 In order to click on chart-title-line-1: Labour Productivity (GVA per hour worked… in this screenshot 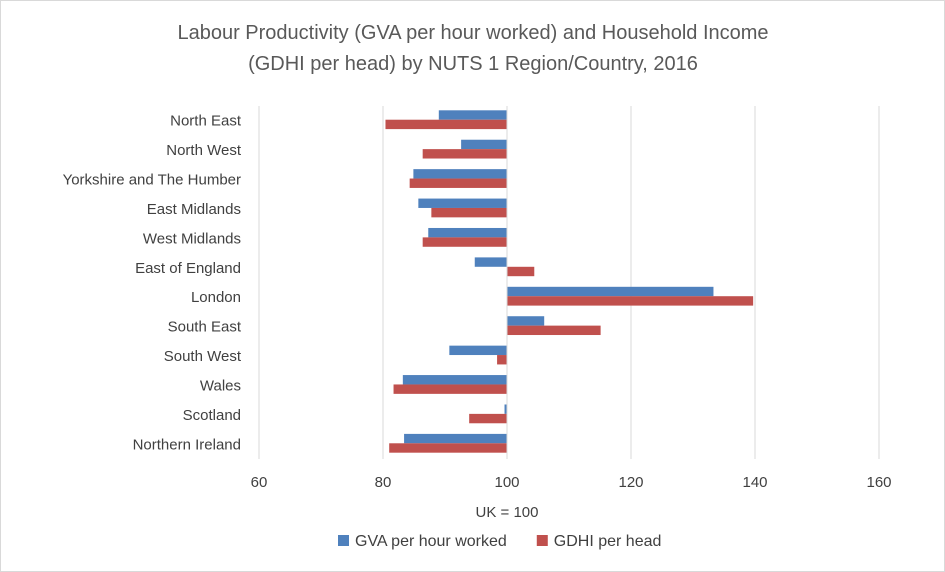, I will do `click(472, 33)`.